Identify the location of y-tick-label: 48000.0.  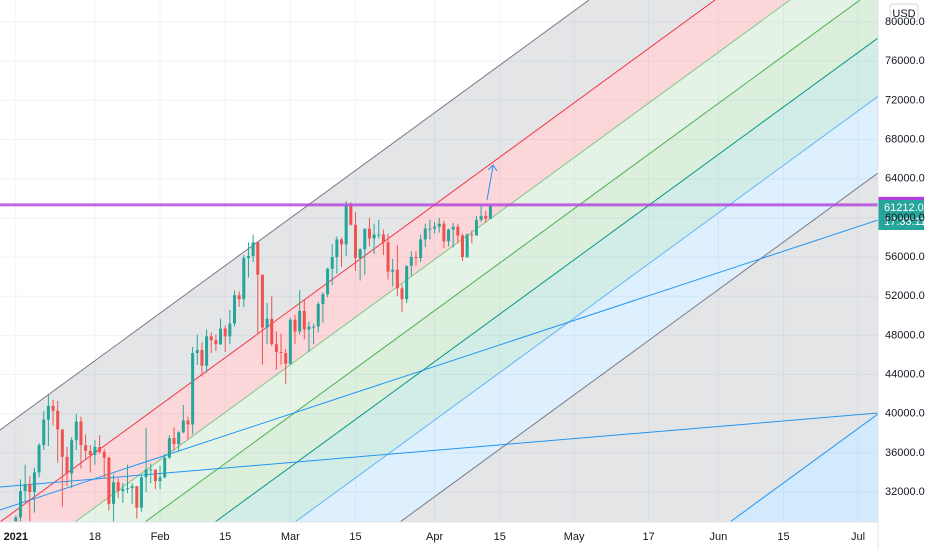
(905, 335).